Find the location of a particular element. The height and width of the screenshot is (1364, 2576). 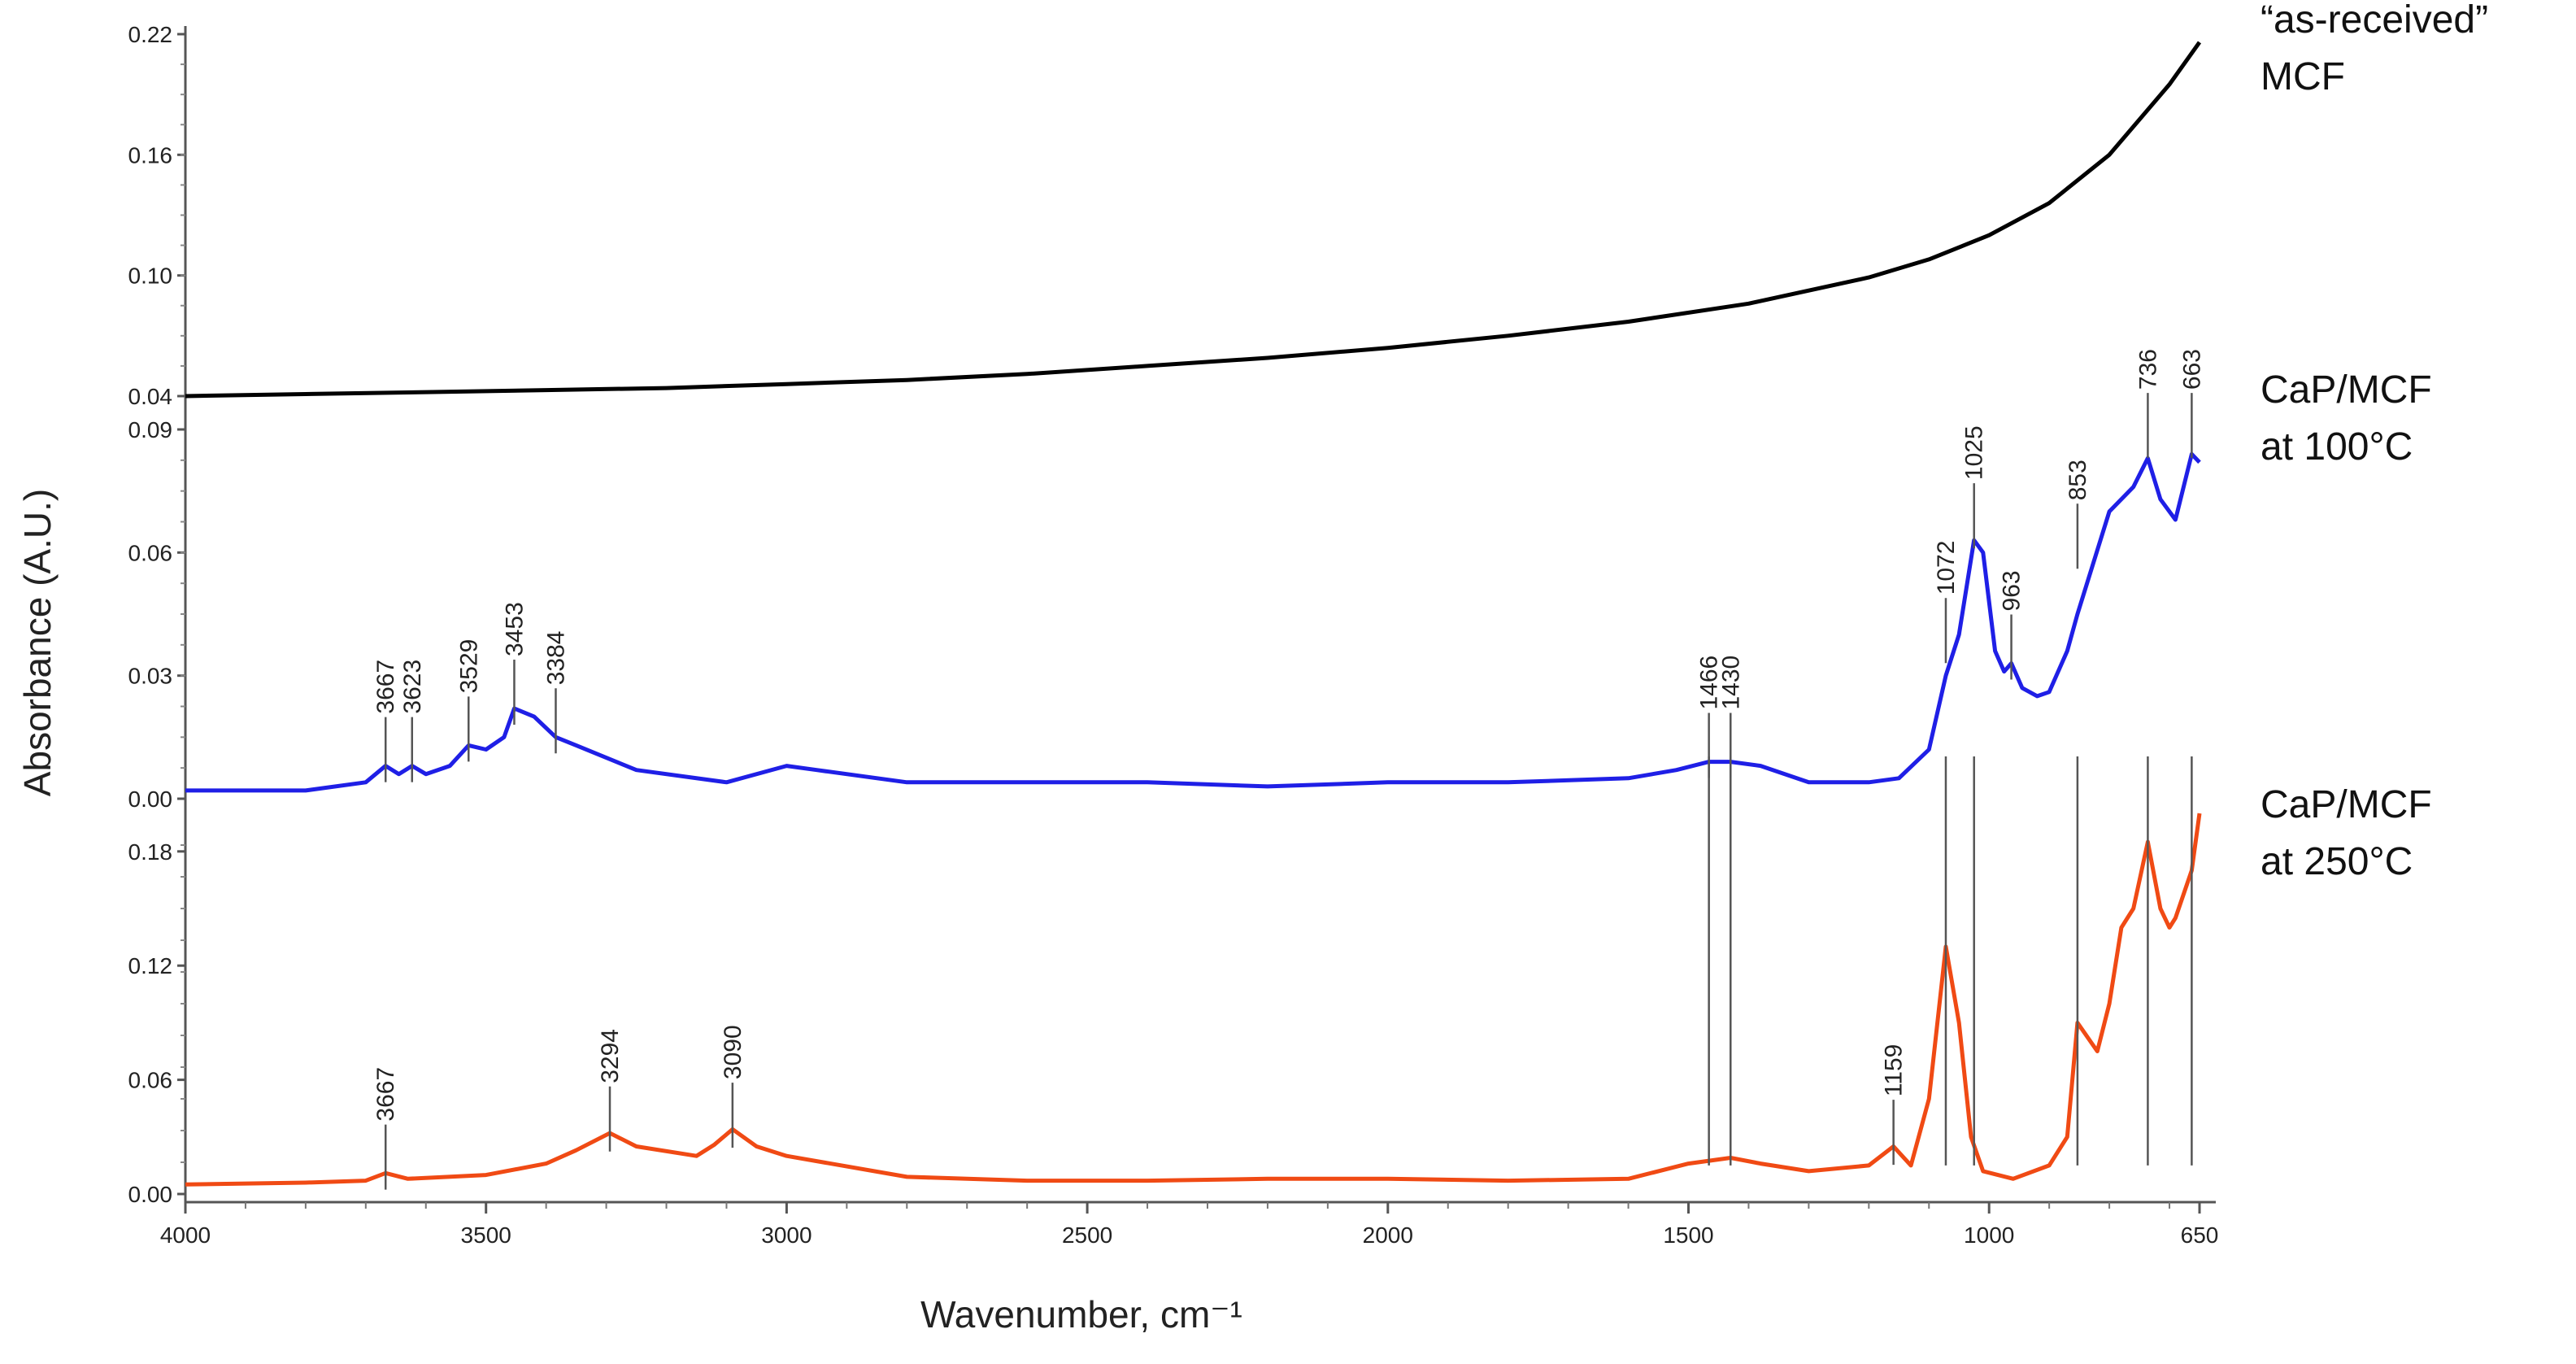

y-tick-label: 0.09 is located at coordinates (151, 430).